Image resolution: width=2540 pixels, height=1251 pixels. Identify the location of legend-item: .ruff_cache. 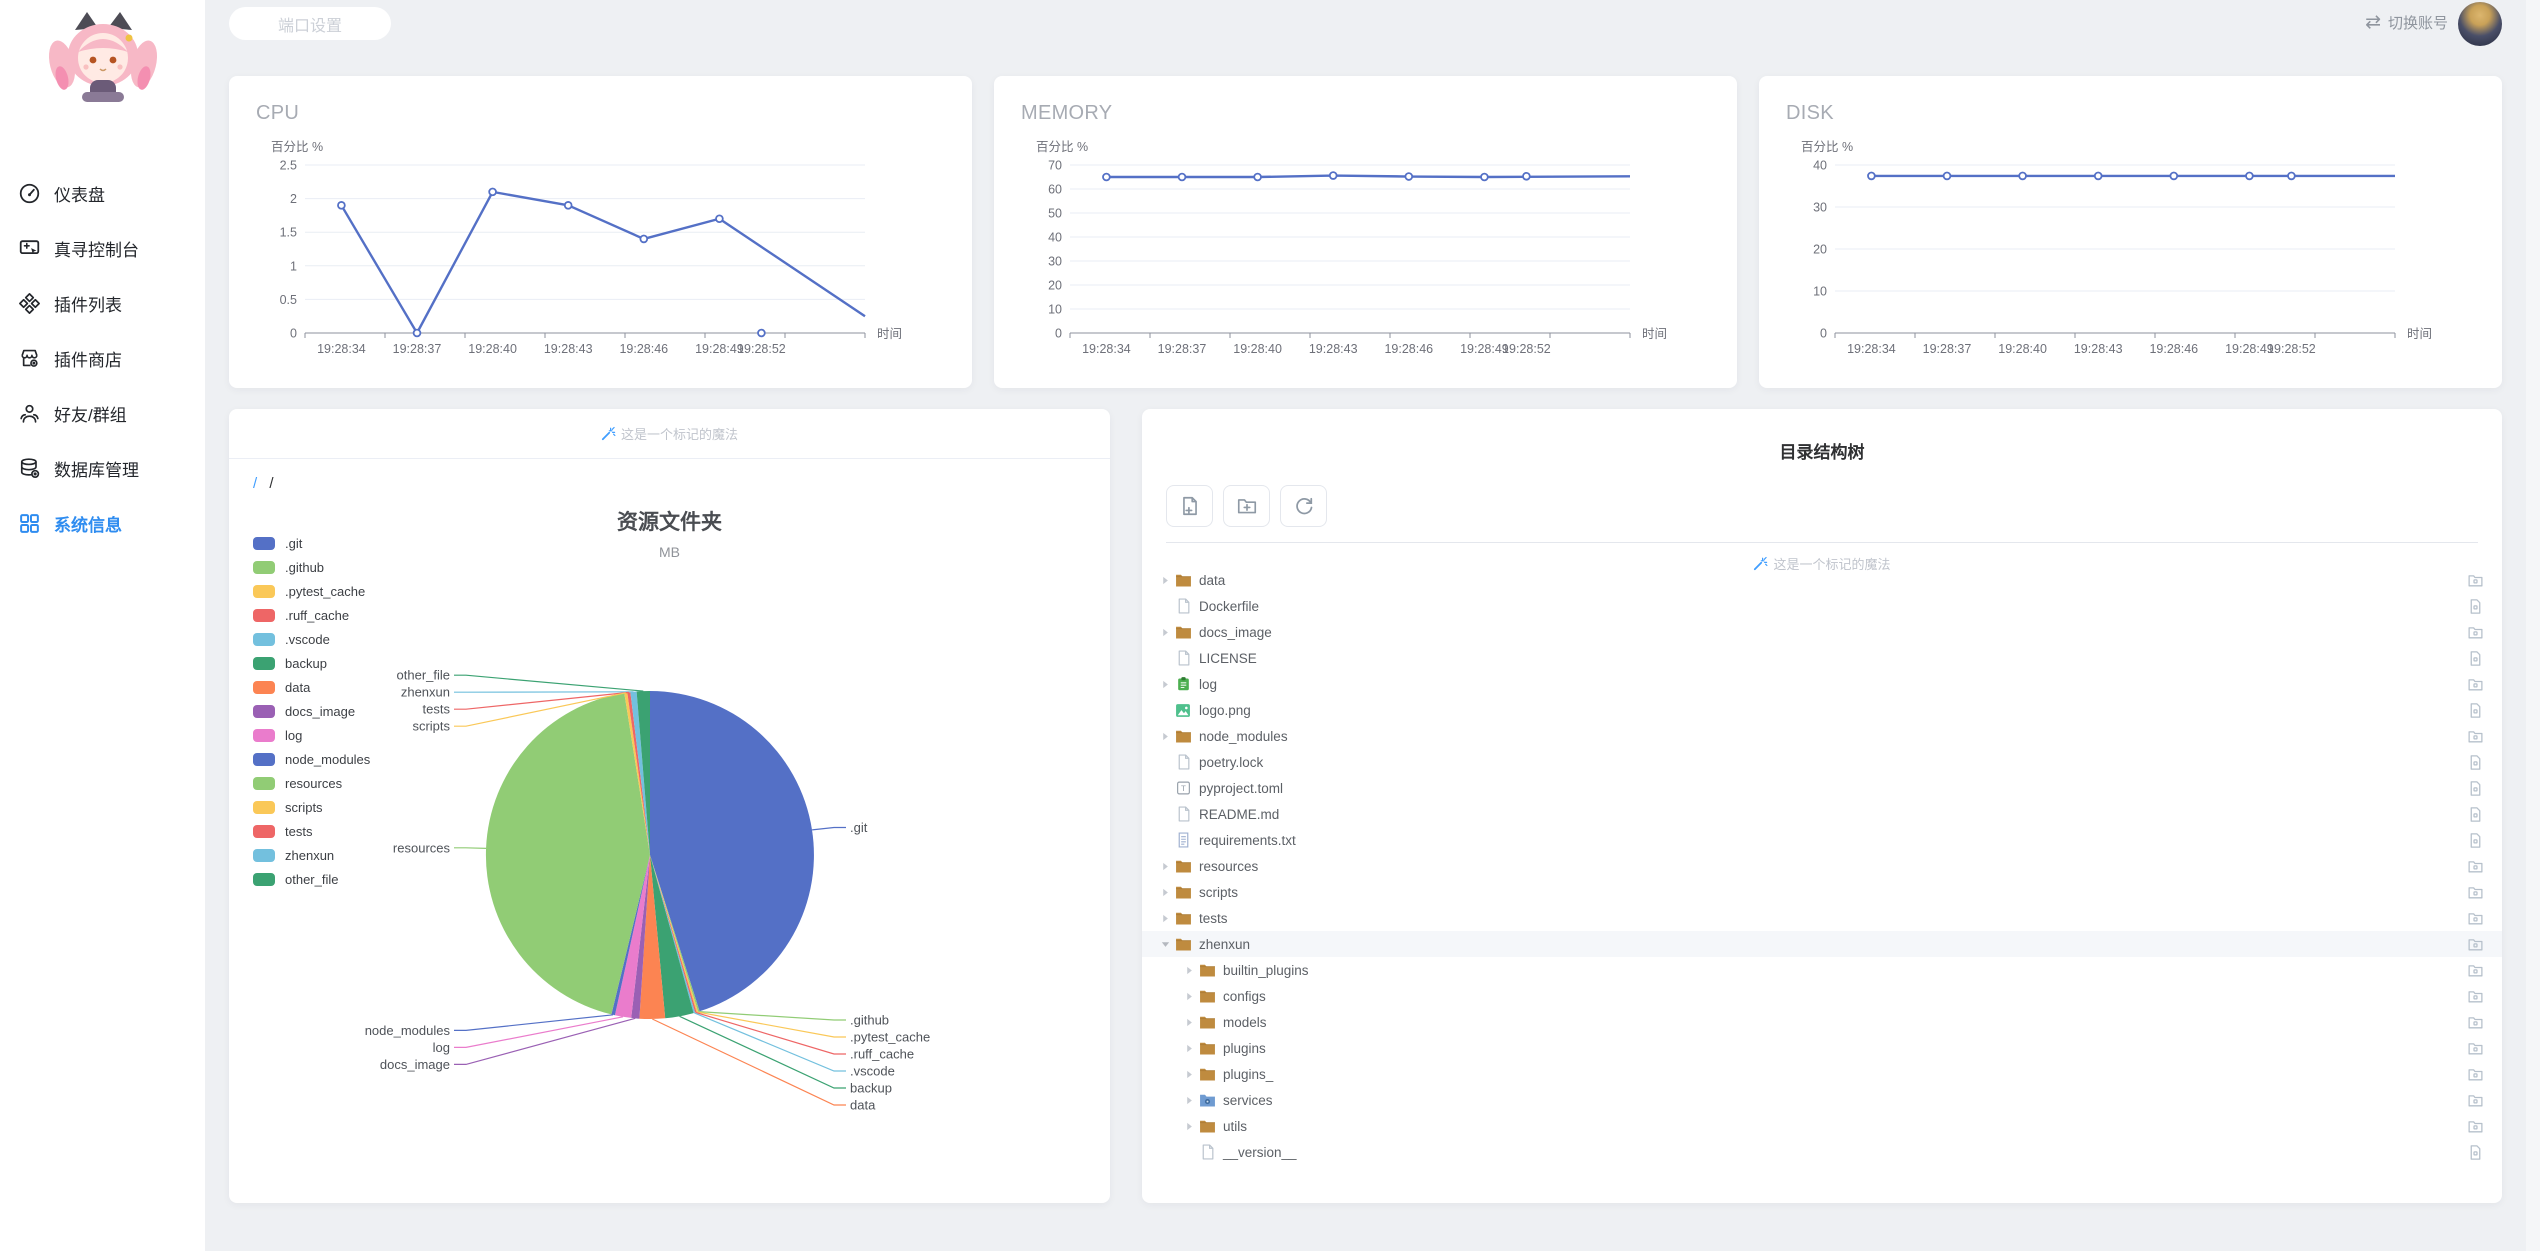
(311, 615).